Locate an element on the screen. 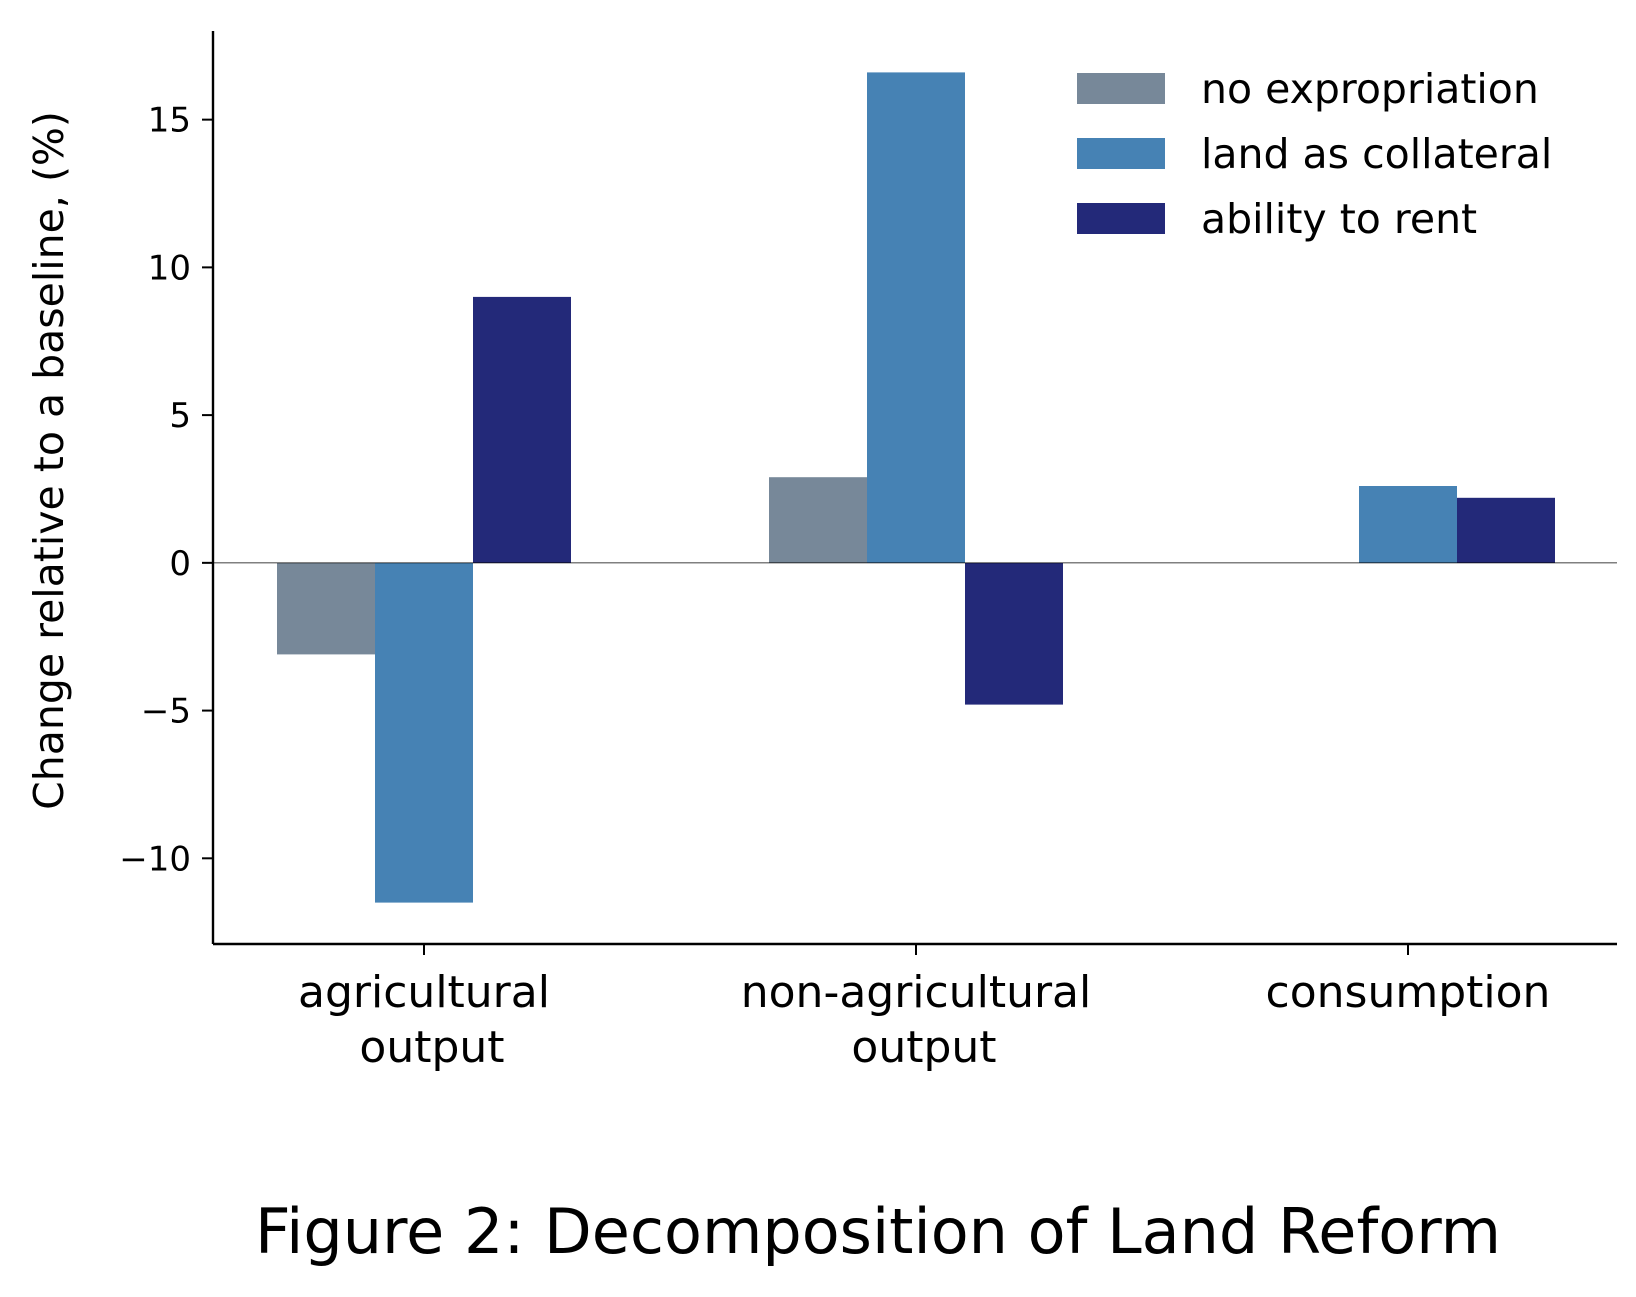  figure-caption: Figure 2: Decomposition of Land Reform is located at coordinates (878, 1231).